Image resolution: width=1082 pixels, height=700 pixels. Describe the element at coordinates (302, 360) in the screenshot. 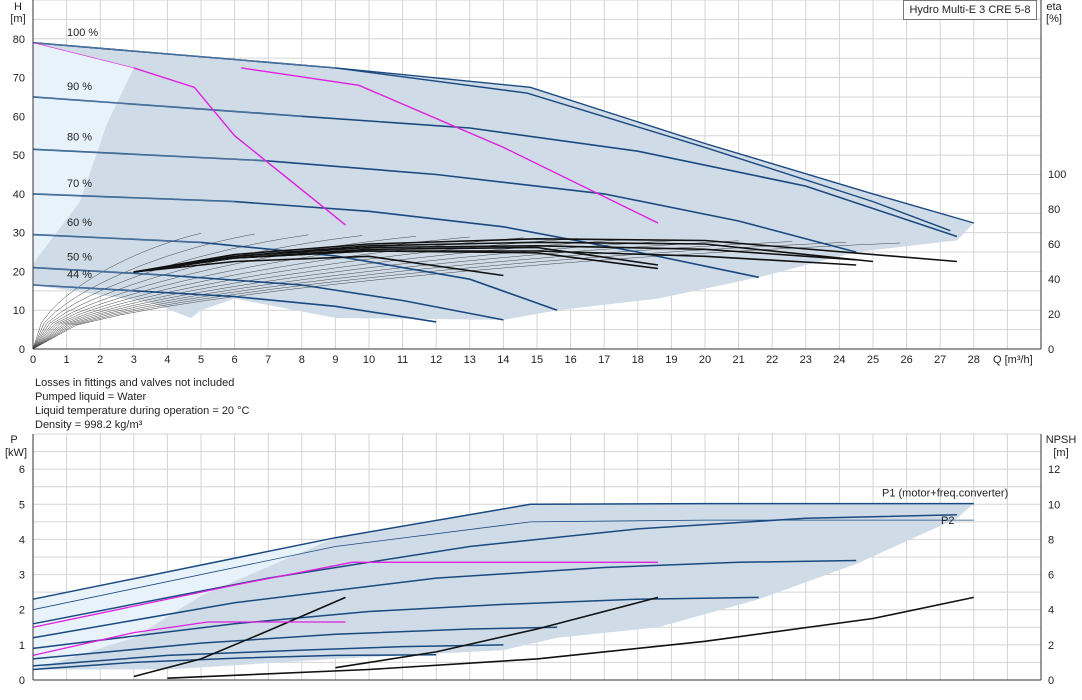

I see `x-tick-label: 8` at that location.